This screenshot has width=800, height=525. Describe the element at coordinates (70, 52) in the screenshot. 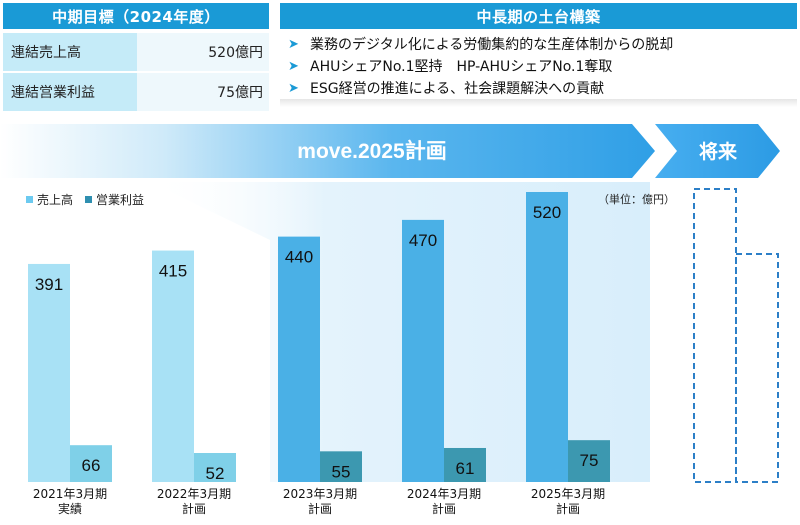

I see `target-sales-label: 連結売上高` at that location.